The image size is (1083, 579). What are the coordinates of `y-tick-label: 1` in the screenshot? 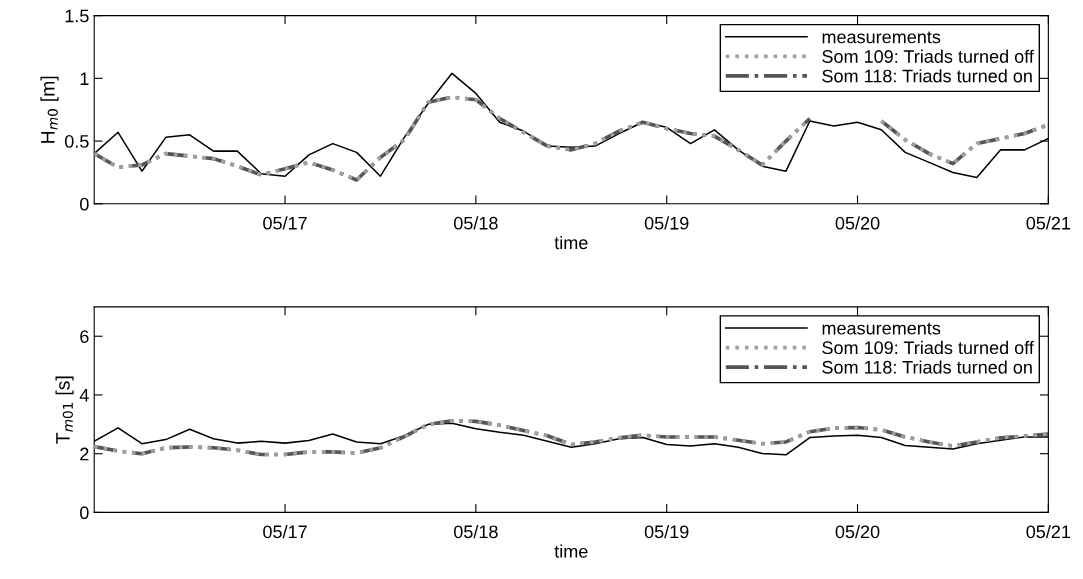 It's located at (84, 78).